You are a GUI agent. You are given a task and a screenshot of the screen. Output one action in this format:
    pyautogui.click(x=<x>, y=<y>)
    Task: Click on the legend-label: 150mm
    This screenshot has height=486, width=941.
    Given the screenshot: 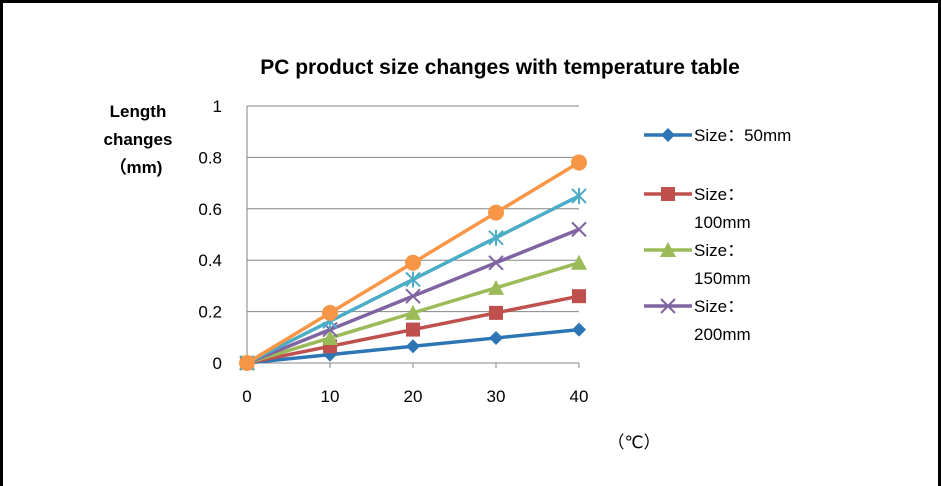 What is the action you would take?
    pyautogui.click(x=722, y=278)
    